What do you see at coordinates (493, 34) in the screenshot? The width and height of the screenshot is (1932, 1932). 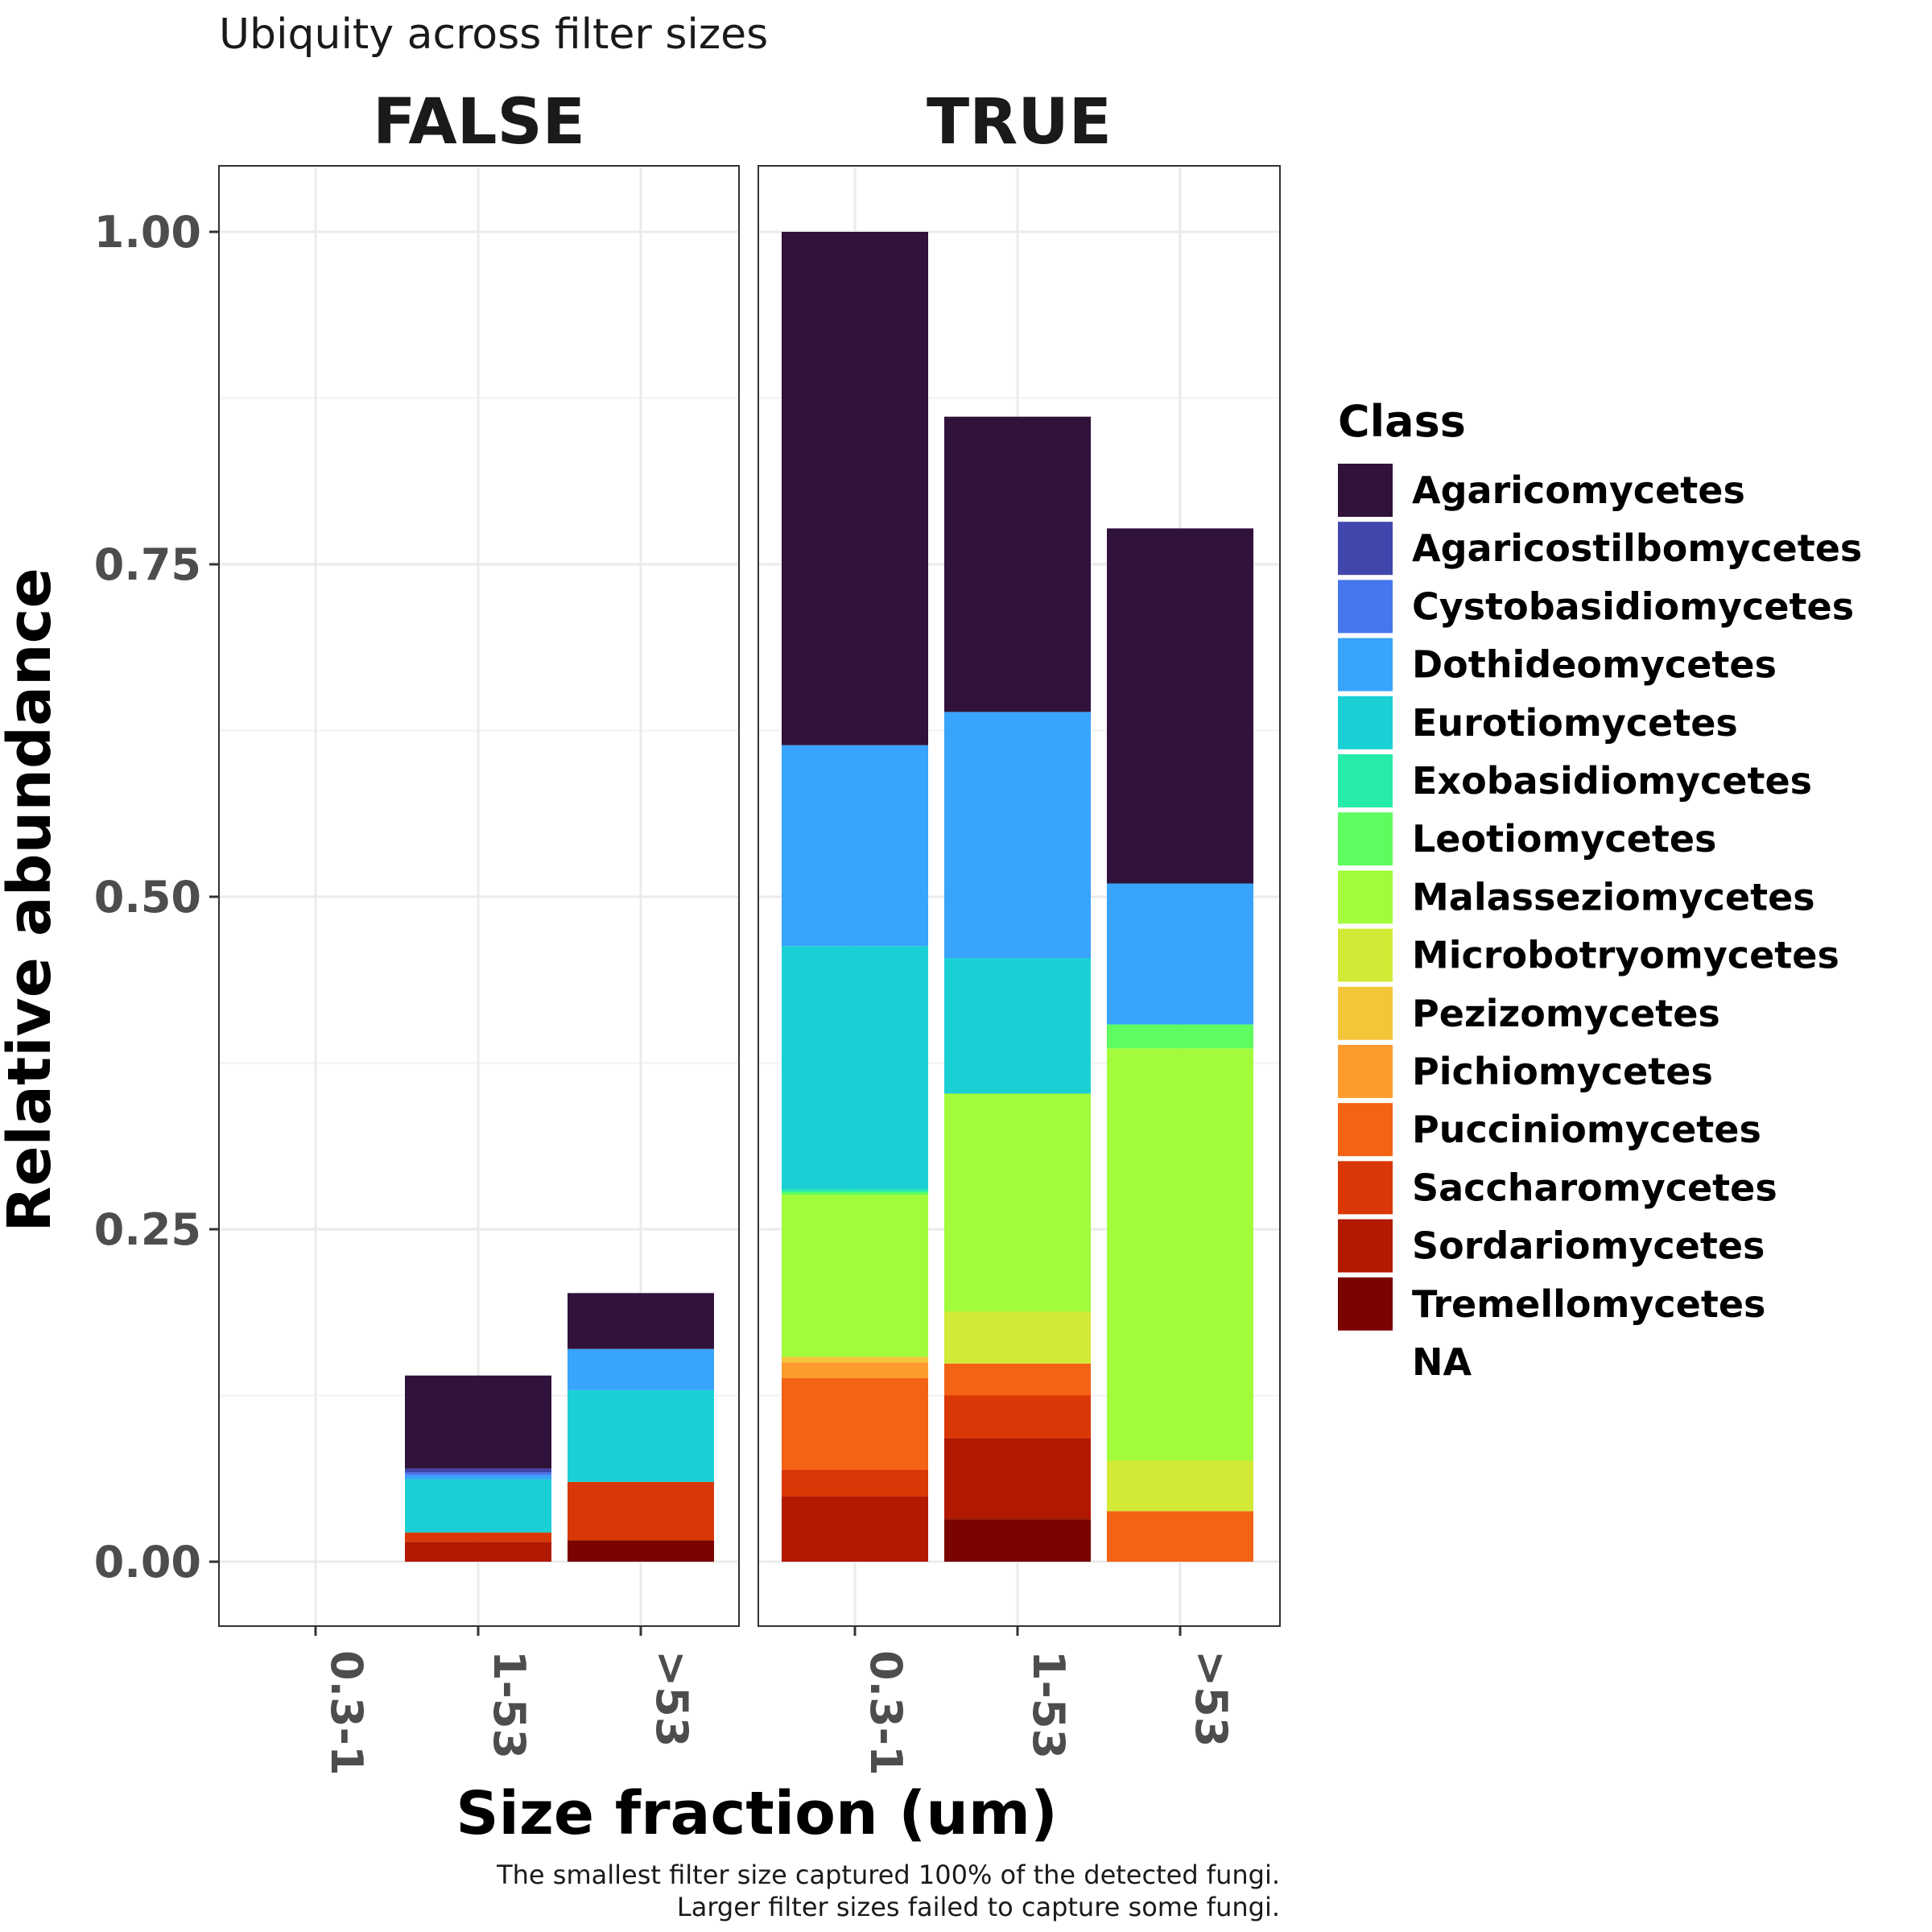 I see `chart-title: Ubiquity across filter sizes` at bounding box center [493, 34].